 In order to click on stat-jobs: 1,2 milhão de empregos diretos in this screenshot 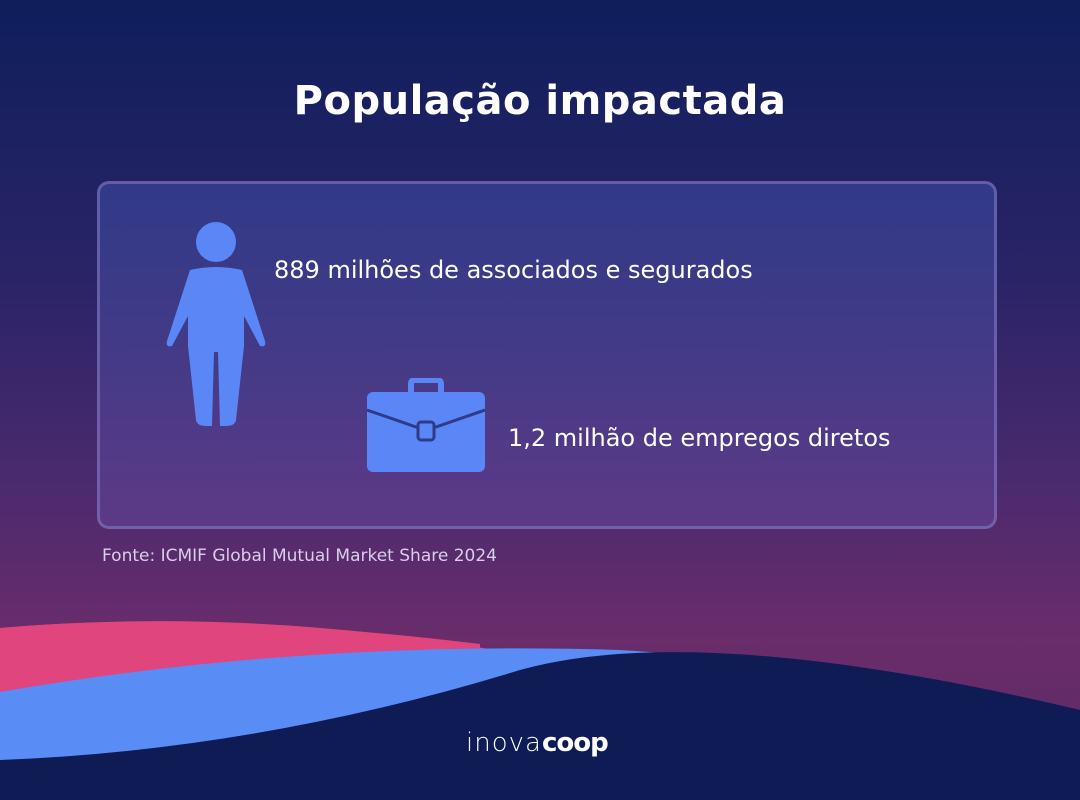, I will do `click(699, 438)`.